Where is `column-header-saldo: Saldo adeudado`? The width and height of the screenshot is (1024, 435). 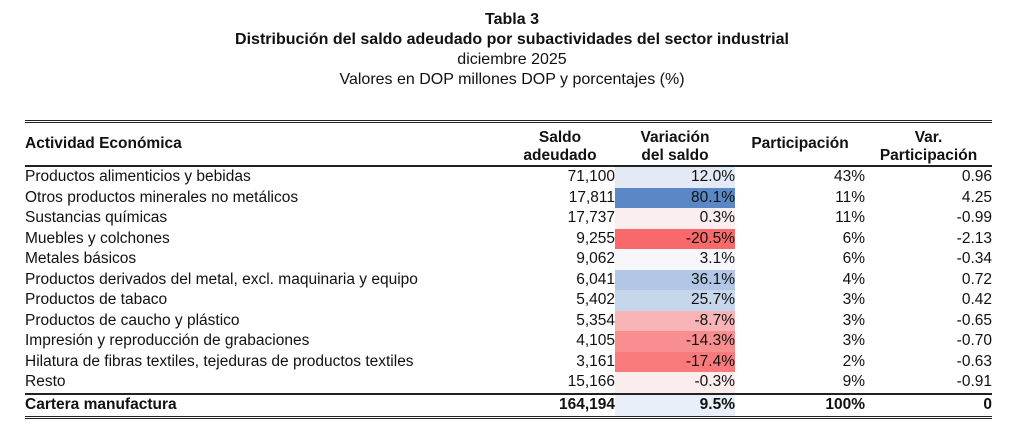
column-header-saldo: Saldo adeudado is located at coordinates (560, 144).